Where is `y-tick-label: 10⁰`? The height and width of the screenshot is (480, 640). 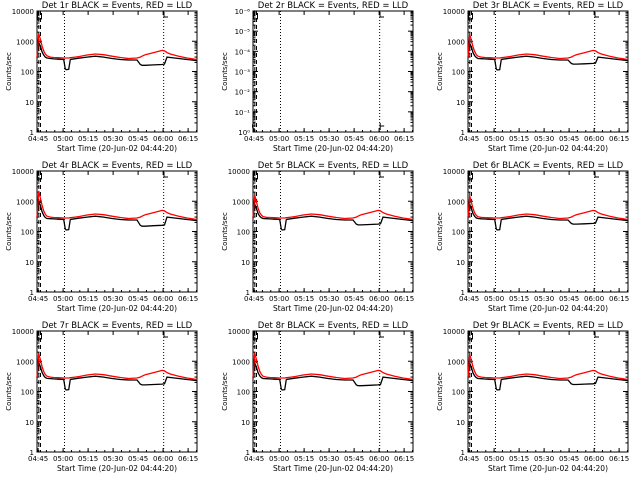
y-tick-label: 10⁰ is located at coordinates (244, 133).